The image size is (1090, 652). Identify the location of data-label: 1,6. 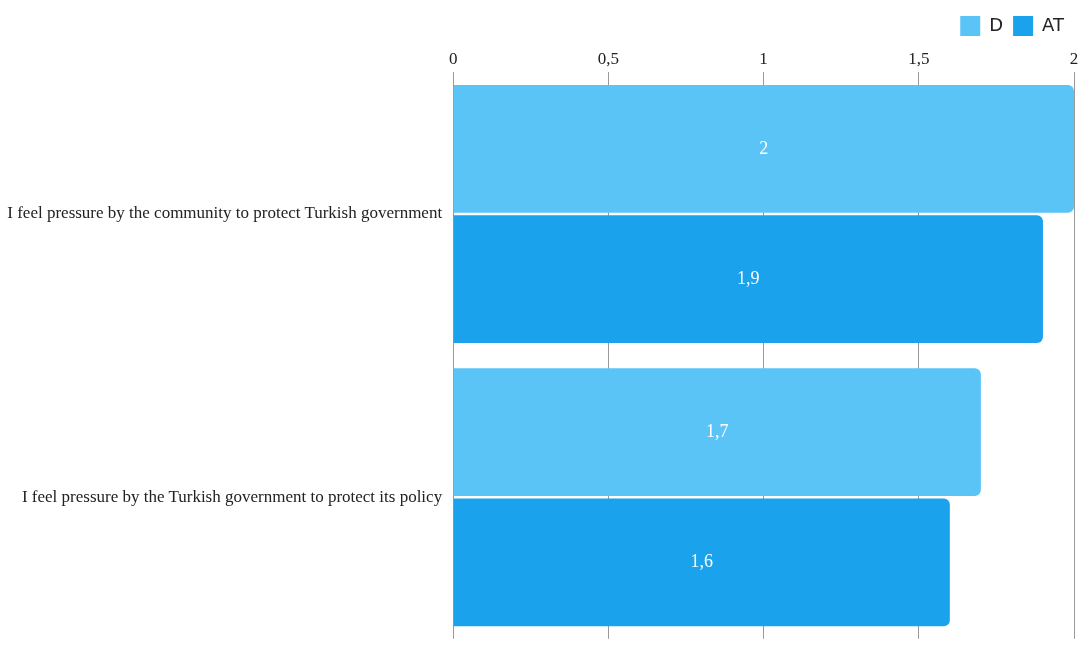
(701, 561).